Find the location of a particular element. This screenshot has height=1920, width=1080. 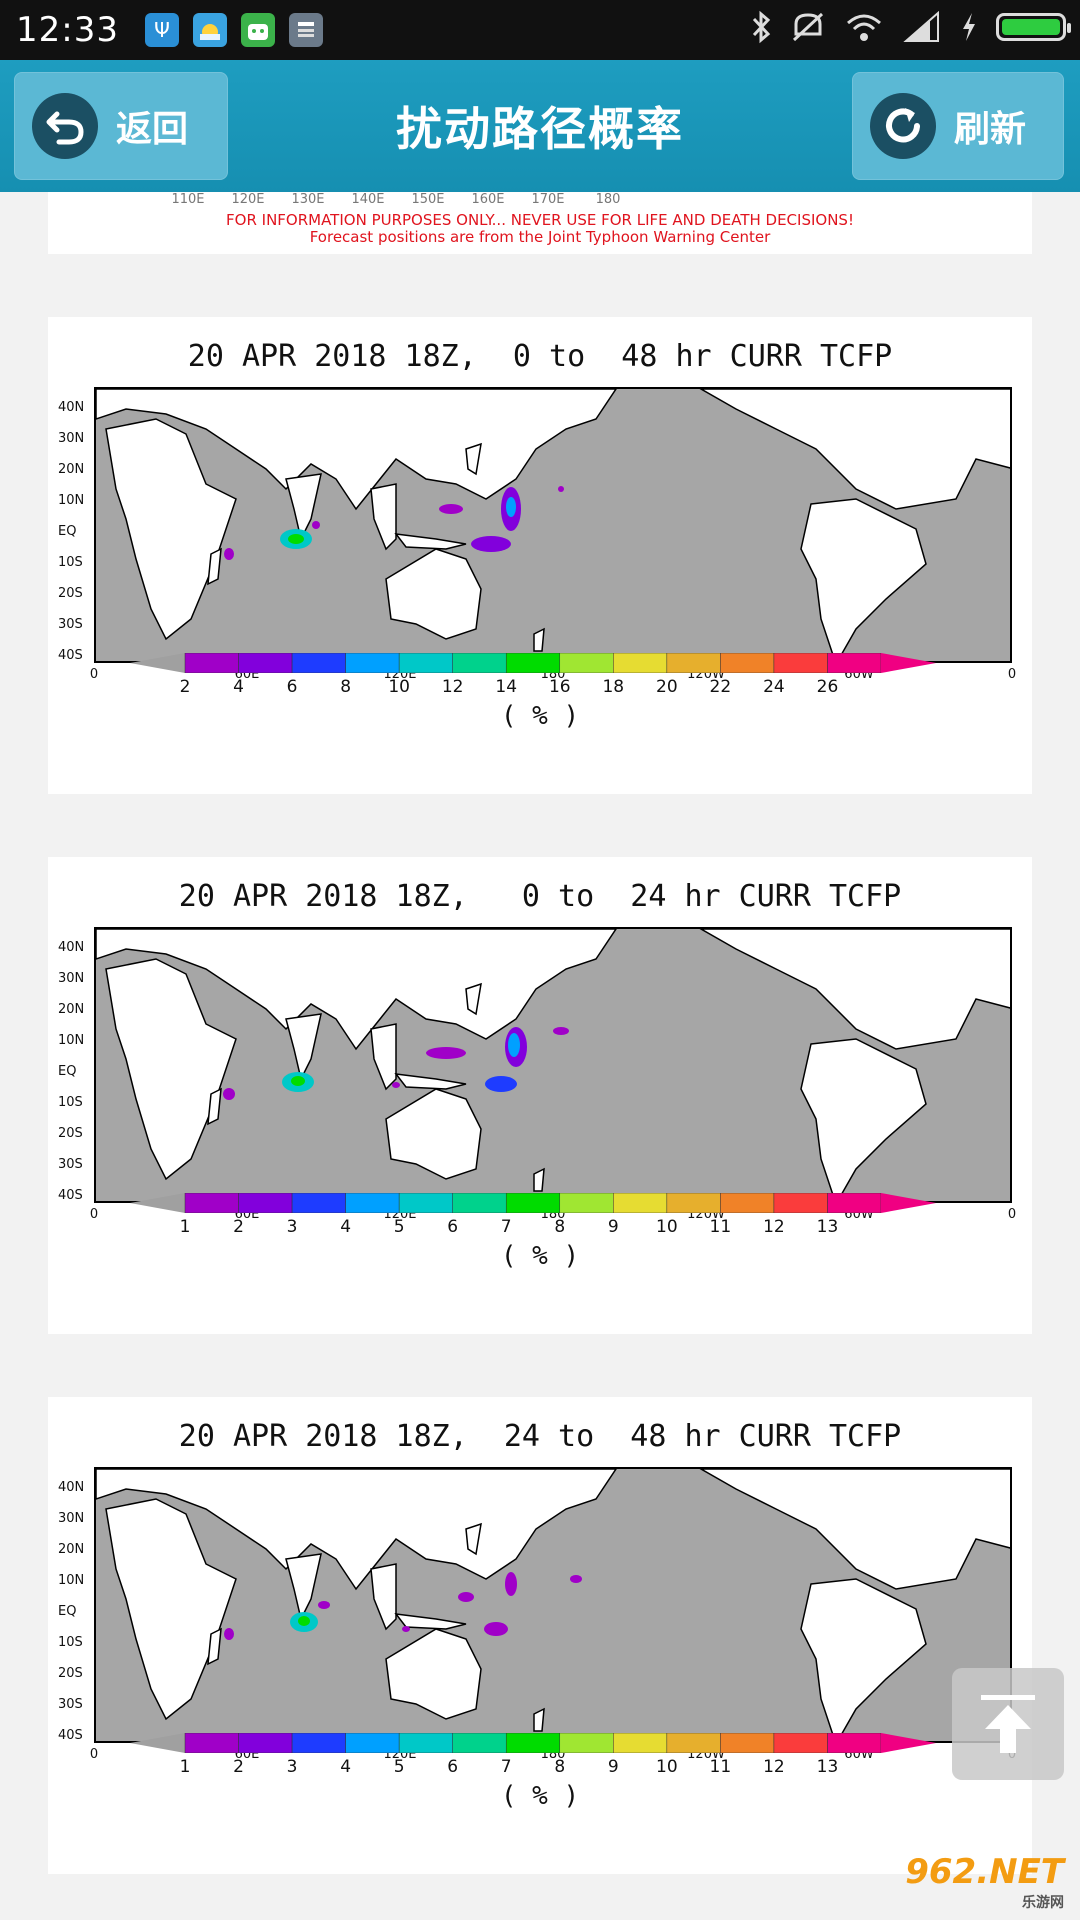

unit-label: ( % ) is located at coordinates (540, 1796).